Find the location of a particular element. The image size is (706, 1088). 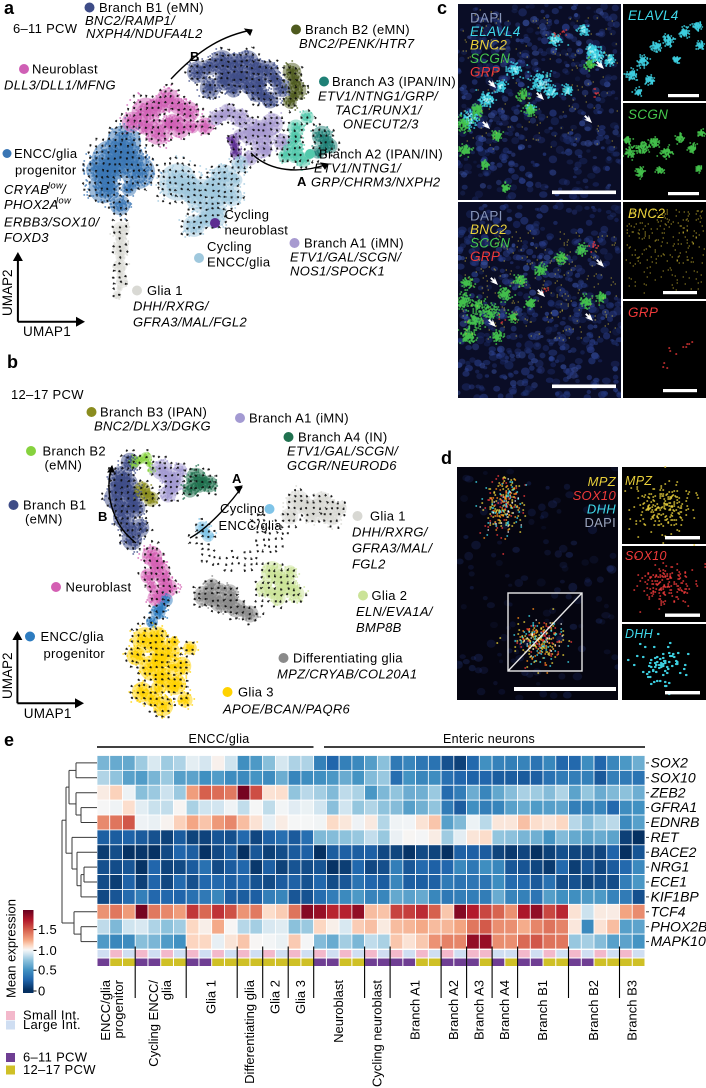

svg-text: ERBB3/SOX10/ is located at coordinates (52, 222).